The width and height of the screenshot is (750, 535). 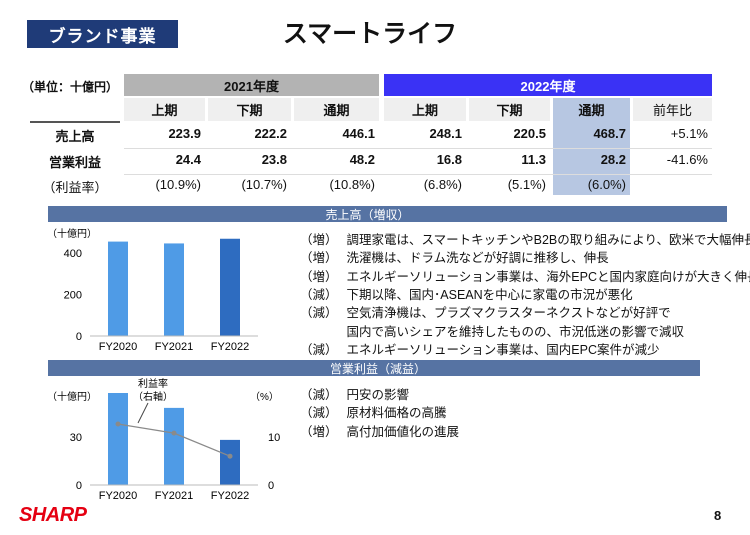 I want to click on highlight-column, so click(x=591, y=158).